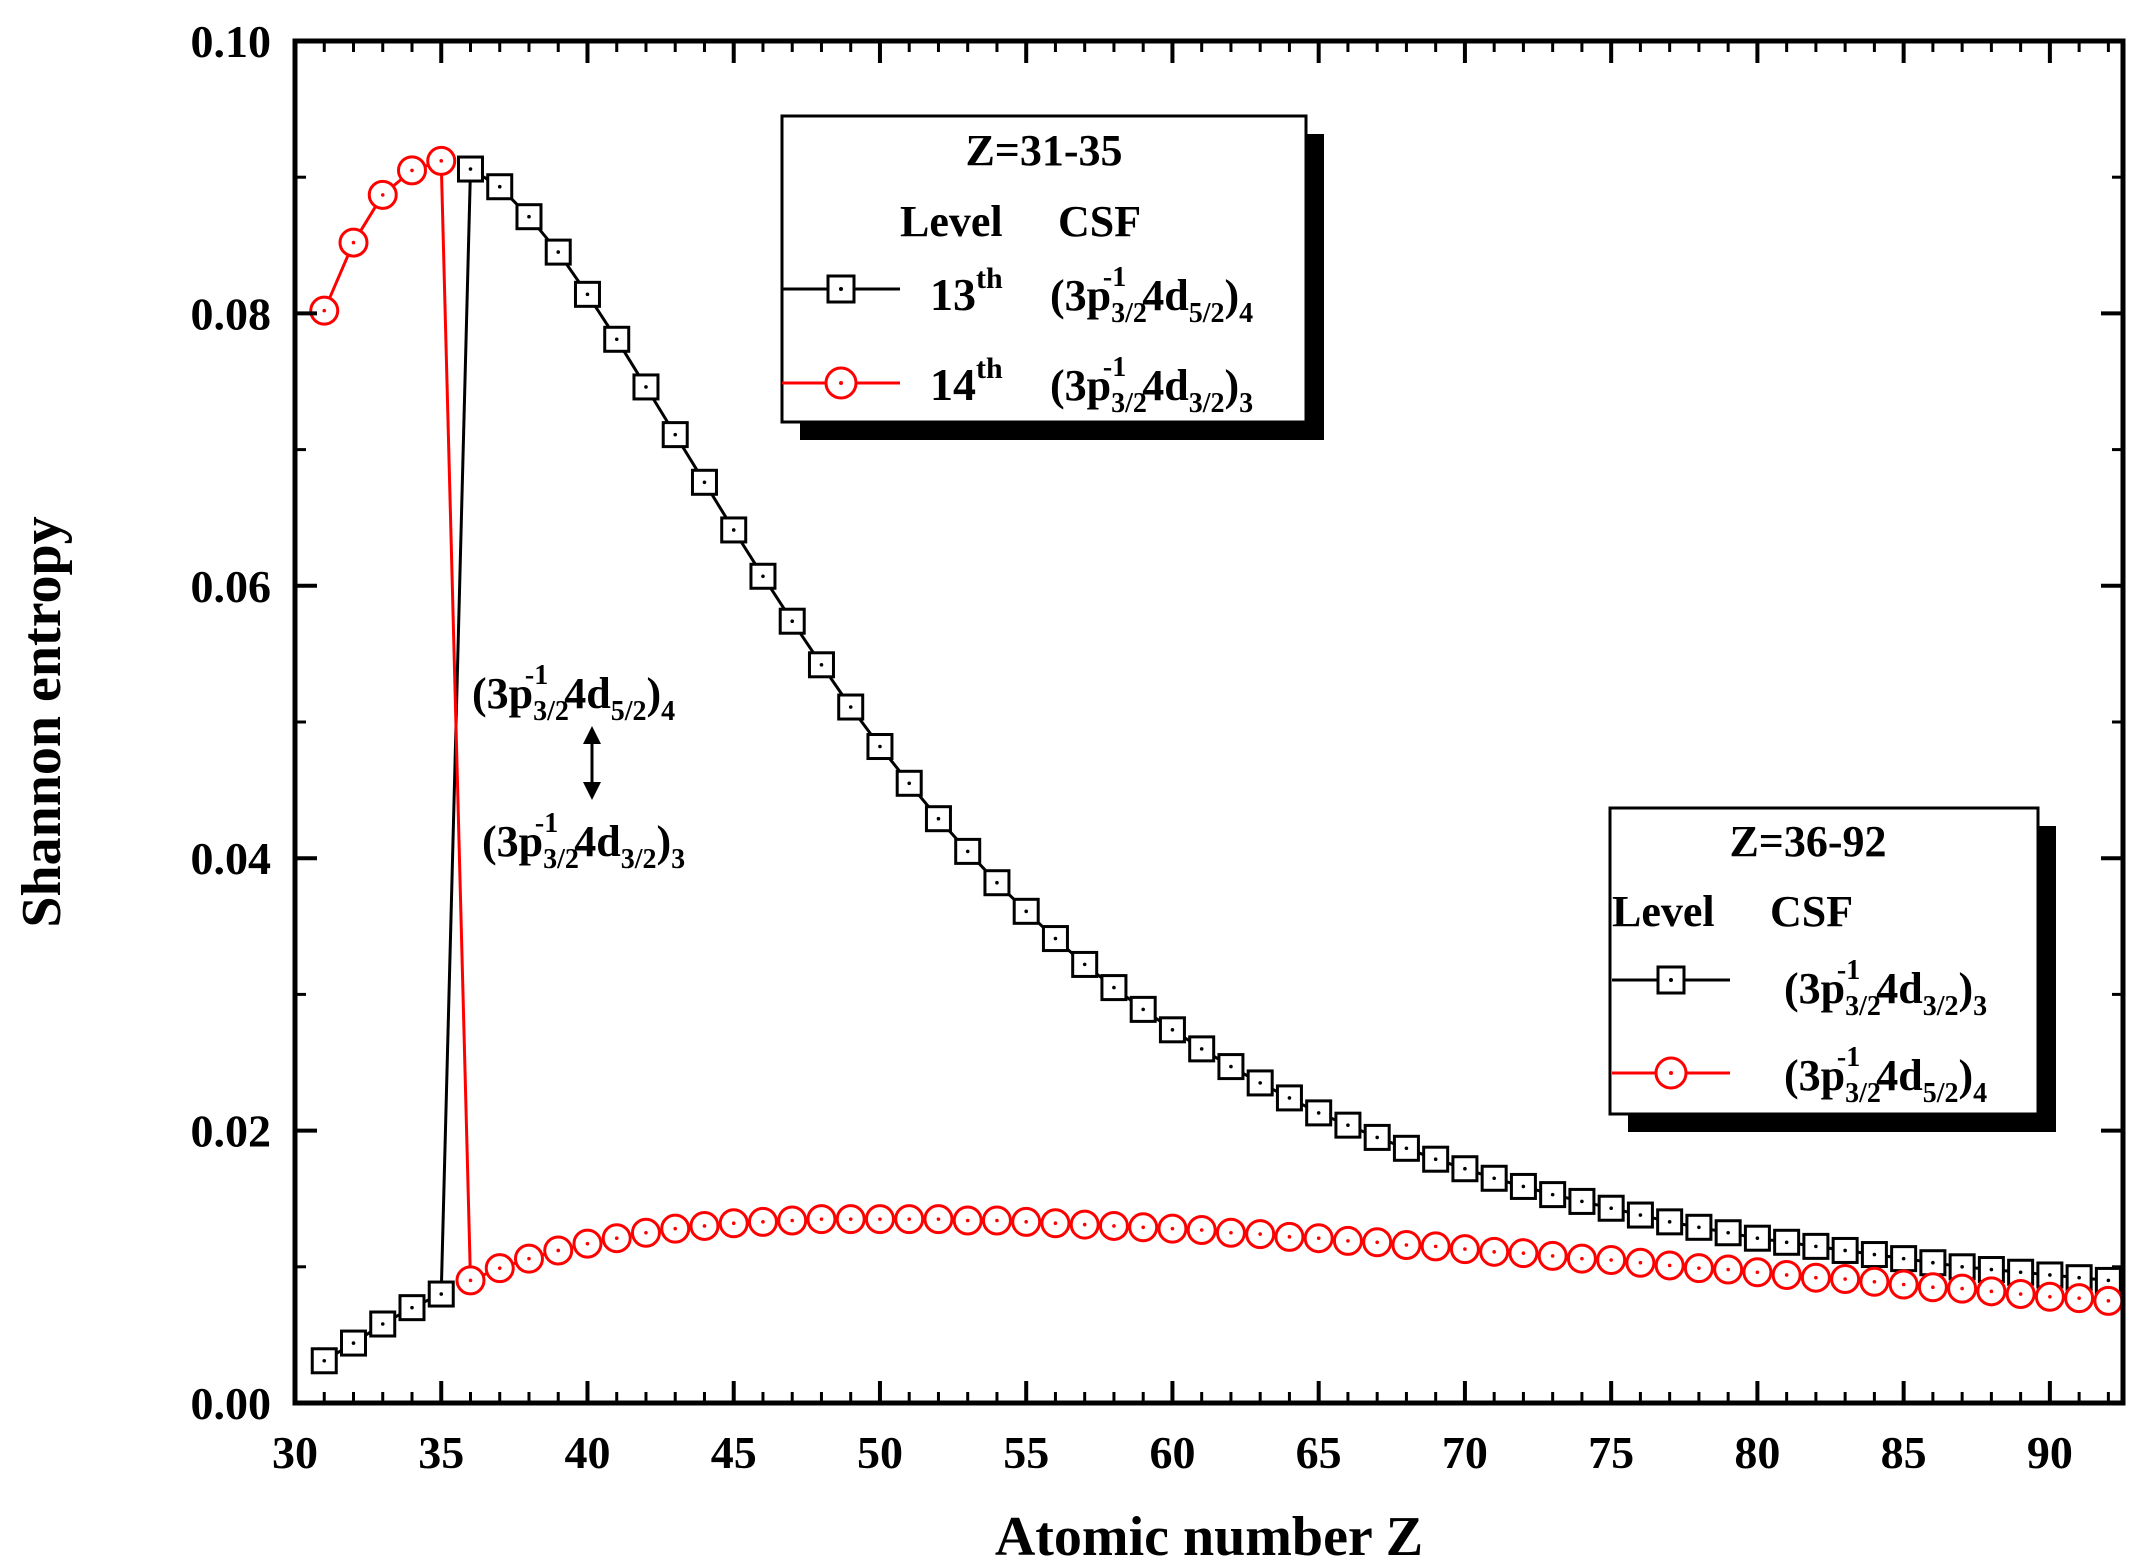 The height and width of the screenshot is (1568, 2135). What do you see at coordinates (1671, 980) in the screenshot?
I see `legend2-row1-marker-dot` at bounding box center [1671, 980].